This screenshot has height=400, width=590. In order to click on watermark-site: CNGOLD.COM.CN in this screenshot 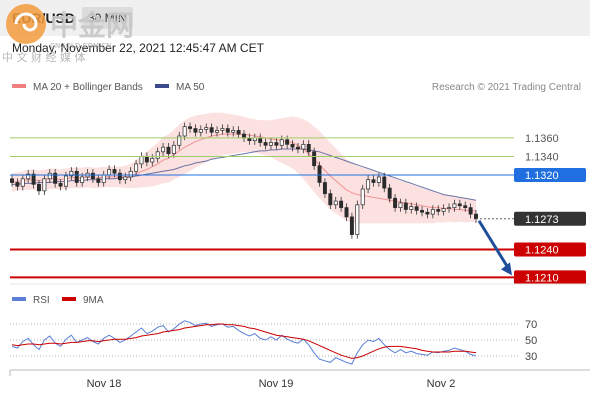, I will do `click(80, 46)`.